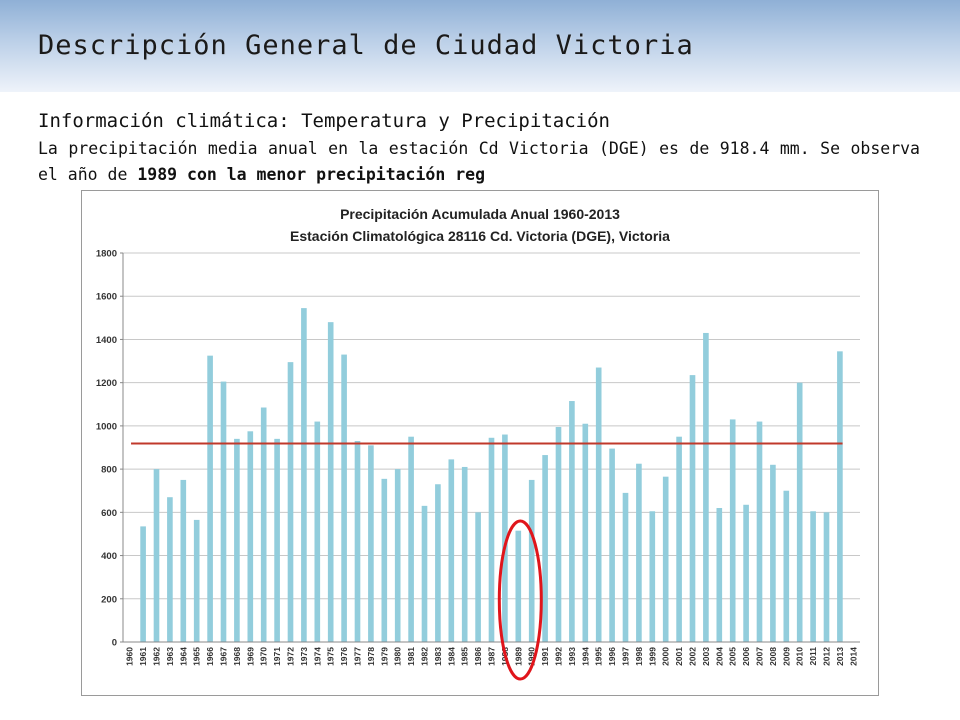  Describe the element at coordinates (304, 656) in the screenshot. I see `x-tick-label: 1973` at that location.